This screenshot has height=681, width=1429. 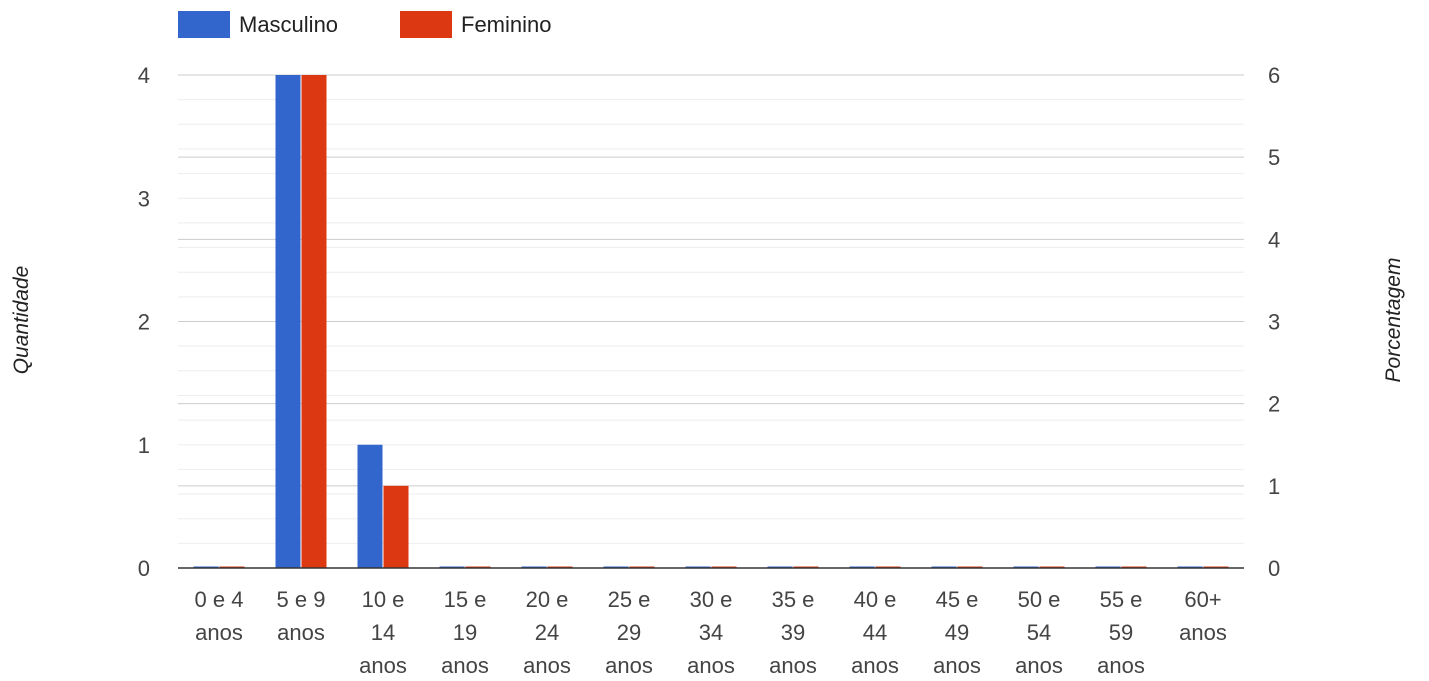 I want to click on x-tick-label: 10 e 14 anos, so click(x=383, y=632).